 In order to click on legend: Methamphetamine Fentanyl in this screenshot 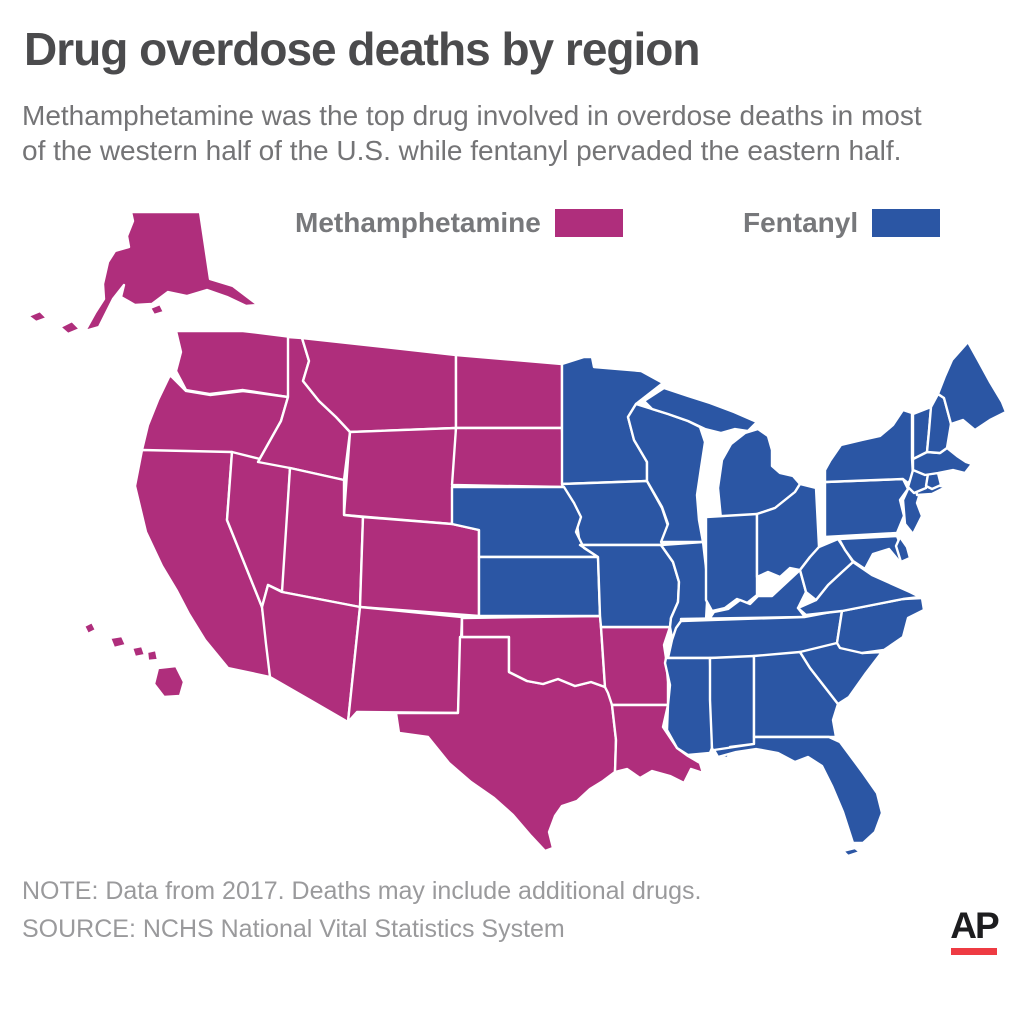, I will do `click(511, 226)`.